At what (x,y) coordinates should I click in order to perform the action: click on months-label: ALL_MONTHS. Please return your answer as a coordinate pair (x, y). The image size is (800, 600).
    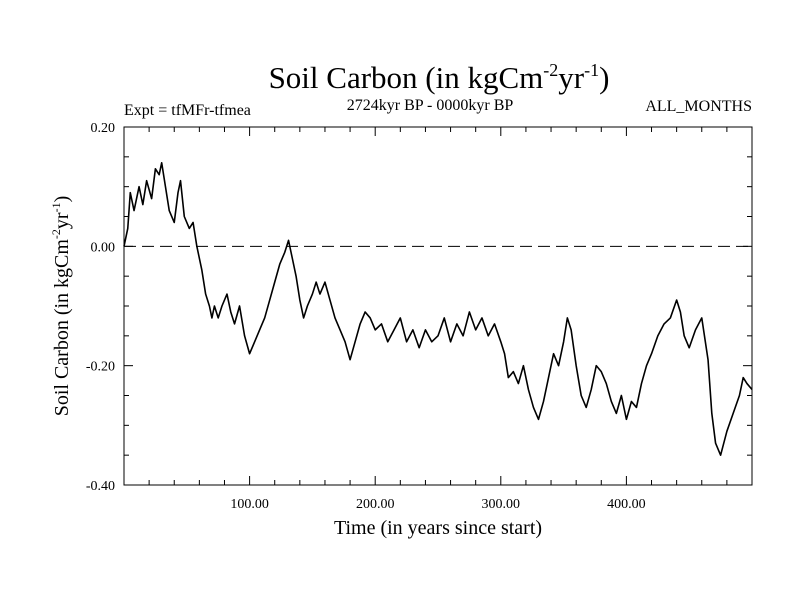
    Looking at the image, I should click on (698, 106).